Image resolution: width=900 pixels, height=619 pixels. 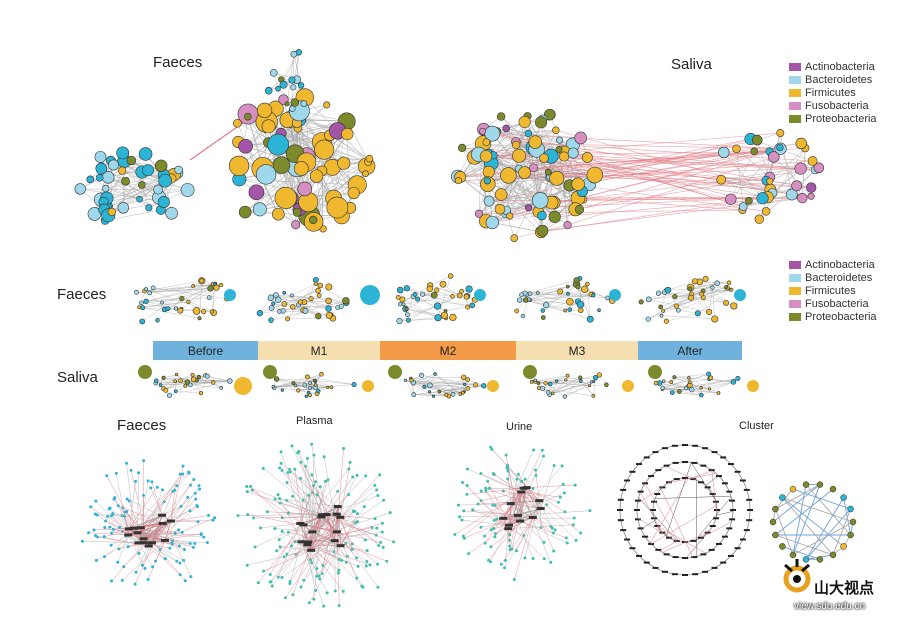 What do you see at coordinates (448, 350) in the screenshot?
I see `timeline-segment-m2: M2` at bounding box center [448, 350].